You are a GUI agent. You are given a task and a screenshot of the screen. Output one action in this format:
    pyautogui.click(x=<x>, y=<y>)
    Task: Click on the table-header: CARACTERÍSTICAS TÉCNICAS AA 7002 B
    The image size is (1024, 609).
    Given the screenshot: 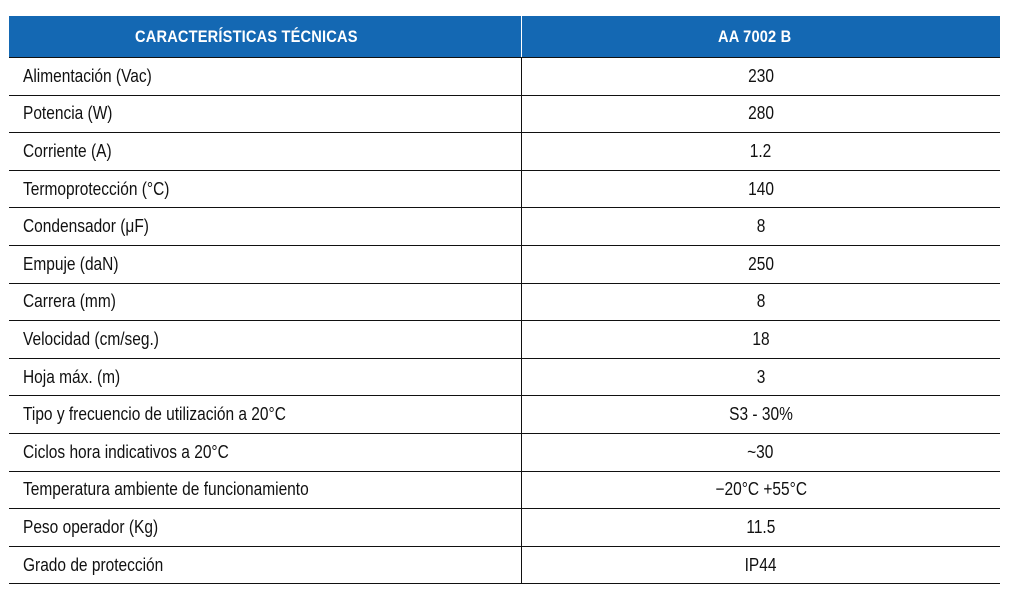 What is the action you would take?
    pyautogui.click(x=504, y=37)
    